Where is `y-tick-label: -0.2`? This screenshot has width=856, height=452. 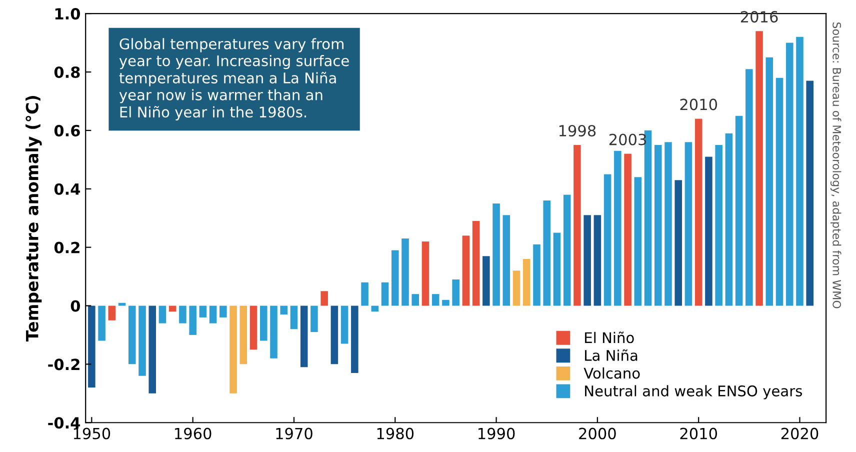 y-tick-label: -0.2 is located at coordinates (64, 364).